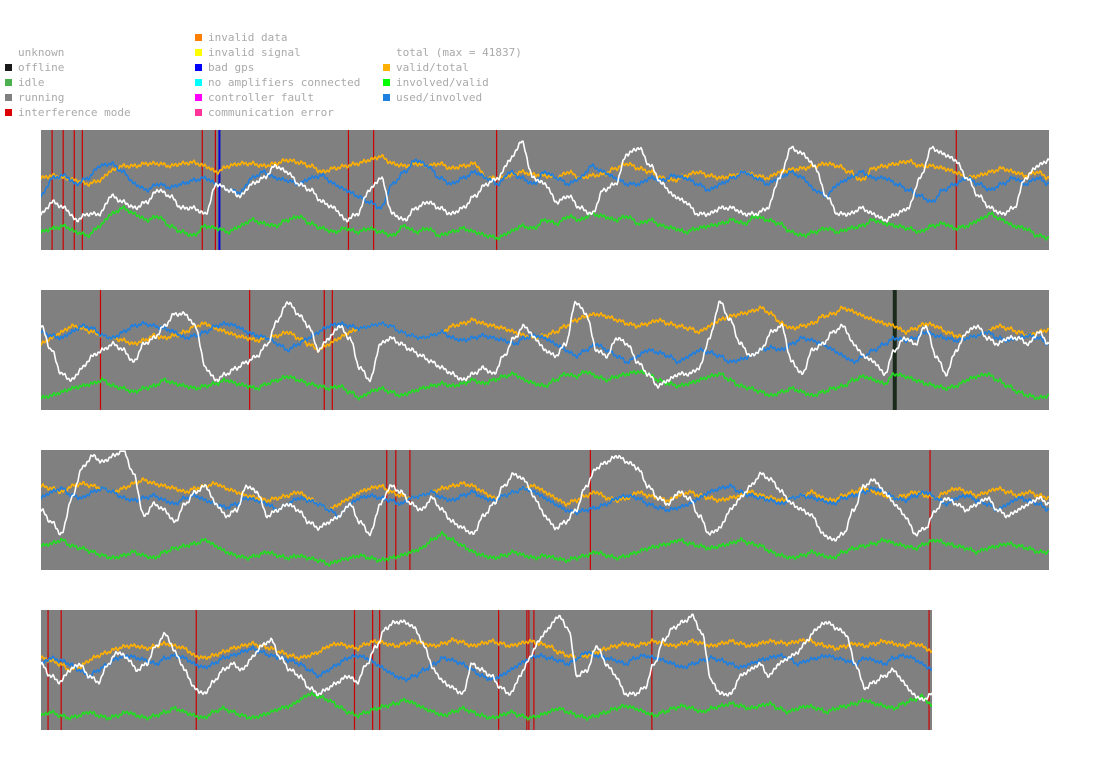 The height and width of the screenshot is (764, 1095). Describe the element at coordinates (41, 67) in the screenshot. I see `legend-label: offline` at that location.